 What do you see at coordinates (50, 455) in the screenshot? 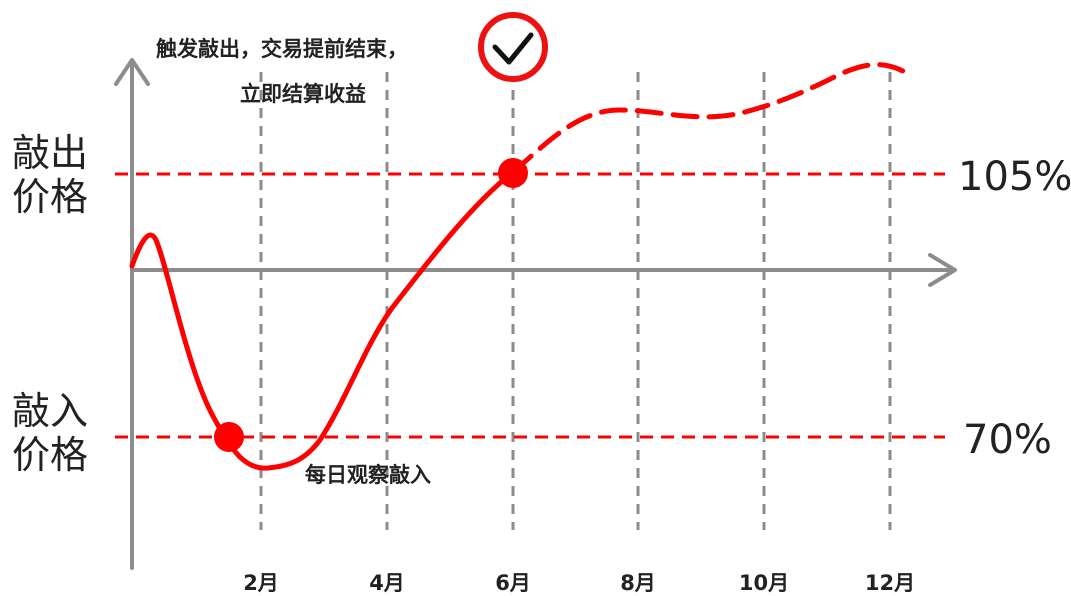
I see `knockin-price-label-line2: 价格` at bounding box center [50, 455].